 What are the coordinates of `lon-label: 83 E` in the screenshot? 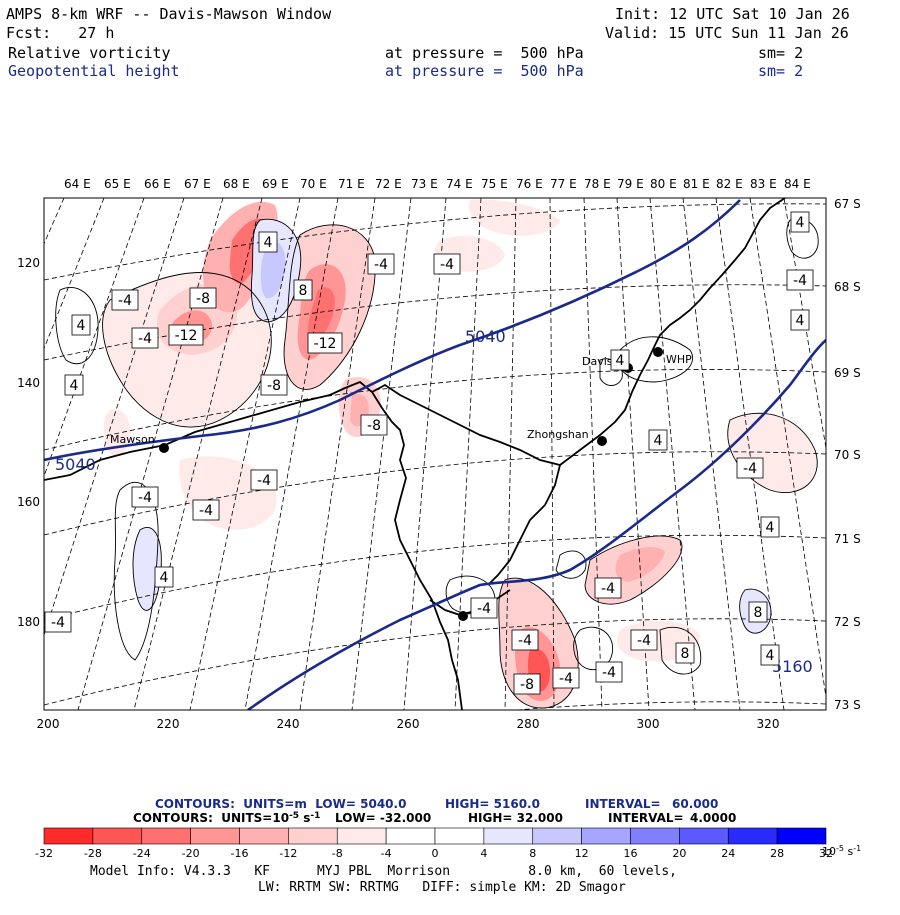 It's located at (763, 184).